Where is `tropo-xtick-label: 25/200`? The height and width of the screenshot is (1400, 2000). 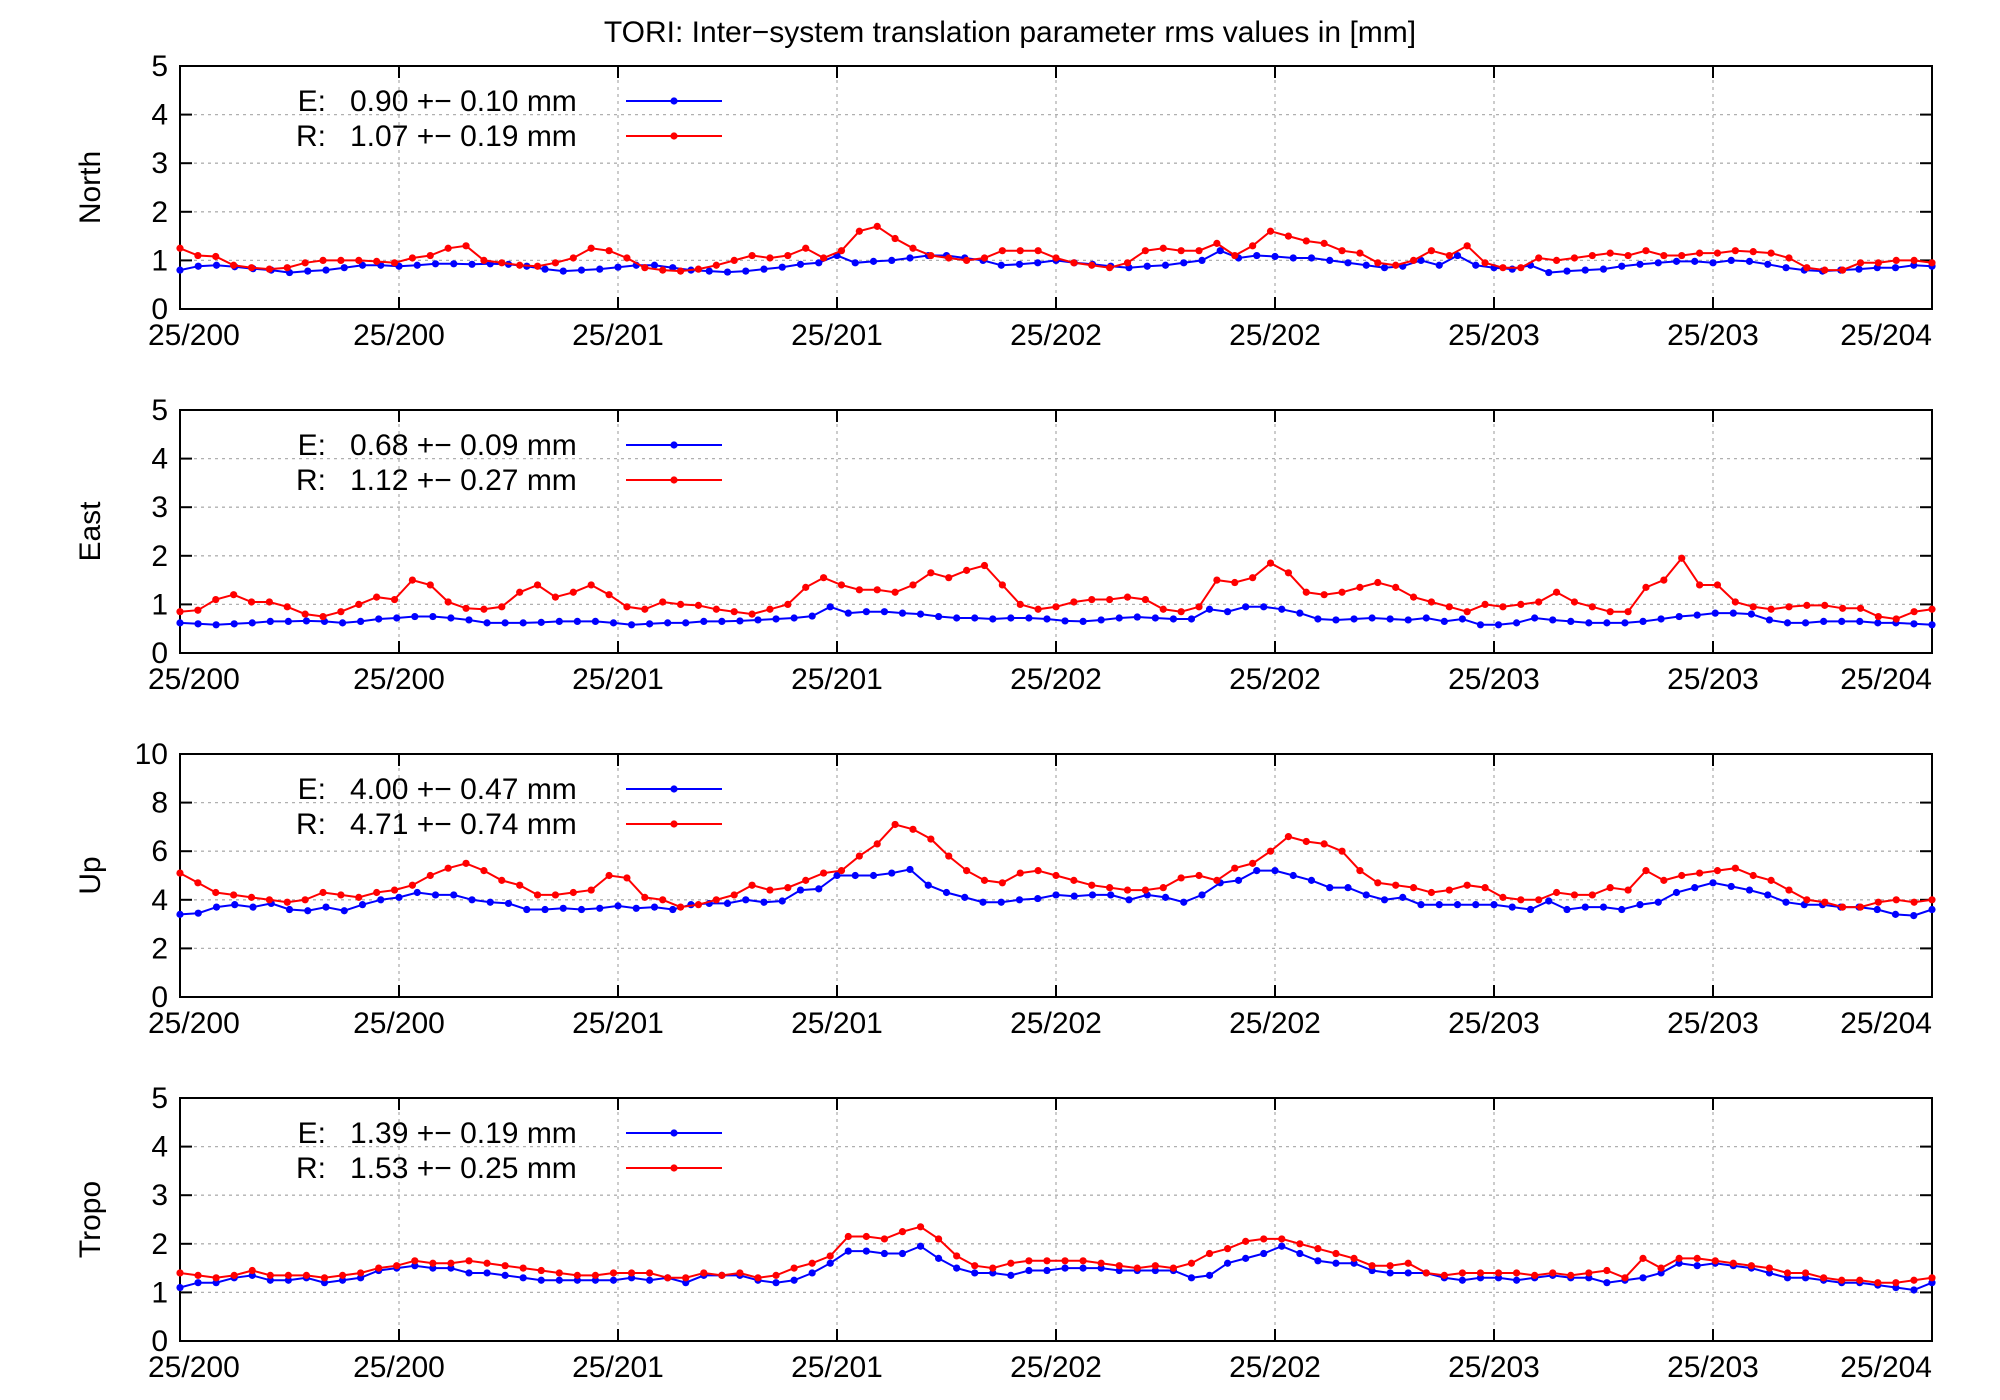
tropo-xtick-label: 25/200 is located at coordinates (194, 1367).